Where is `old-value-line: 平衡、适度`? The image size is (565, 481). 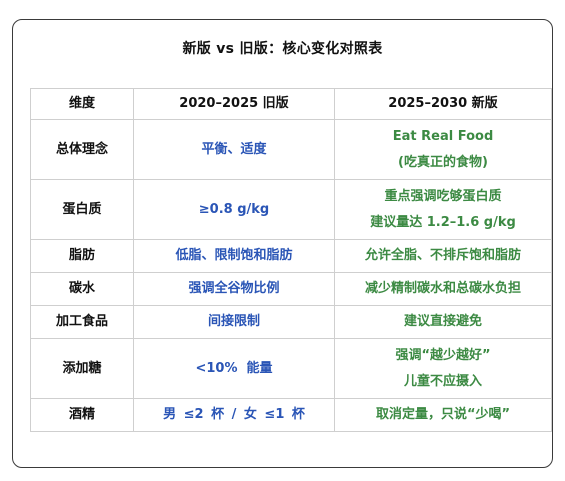 old-value-line: 平衡、适度 is located at coordinates (234, 149).